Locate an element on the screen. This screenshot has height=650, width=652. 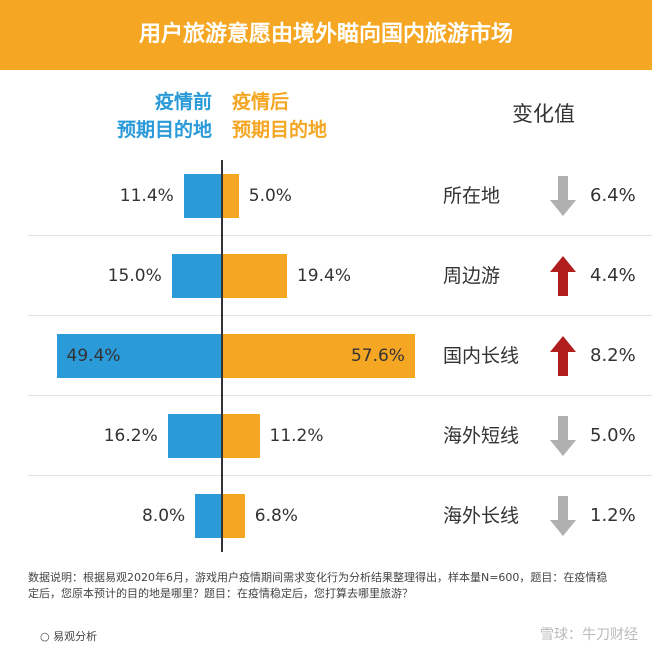
value-label-after: 57.6% is located at coordinates (377, 356).